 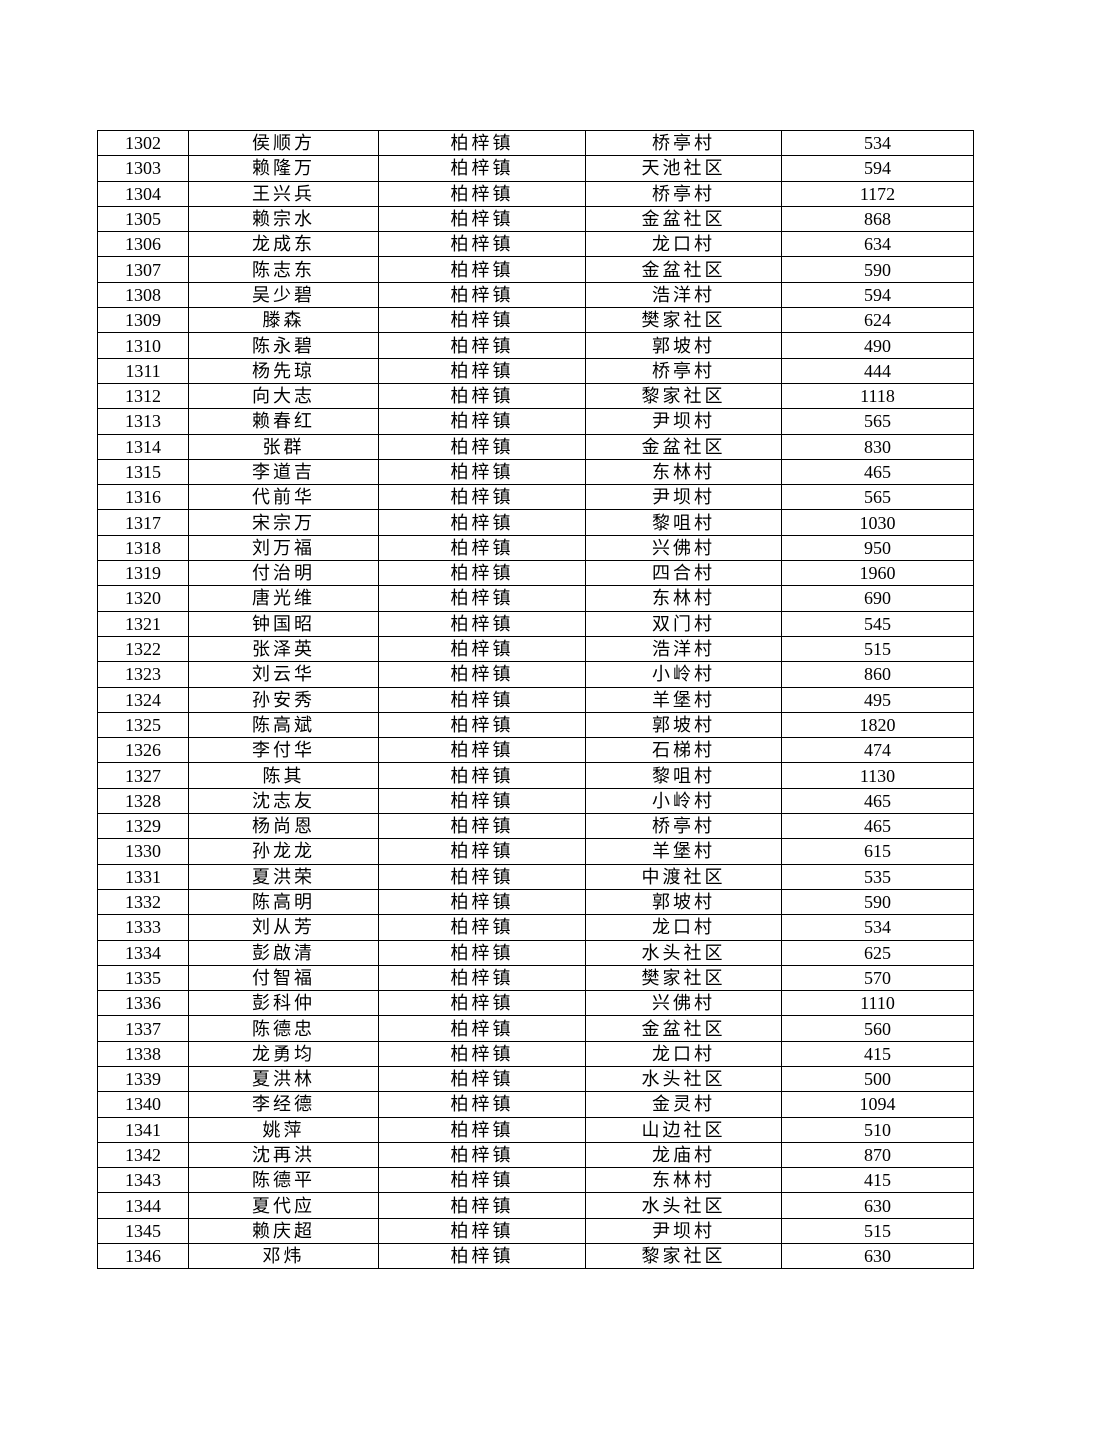 What do you see at coordinates (143, 396) in the screenshot?
I see `cell-index: 1312` at bounding box center [143, 396].